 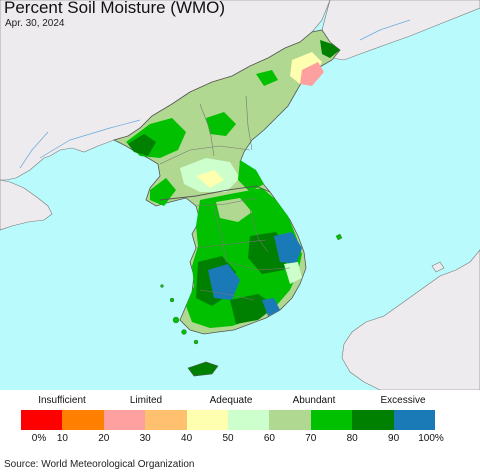 What do you see at coordinates (311, 438) in the screenshot?
I see `legend-tick-7: 70` at bounding box center [311, 438].